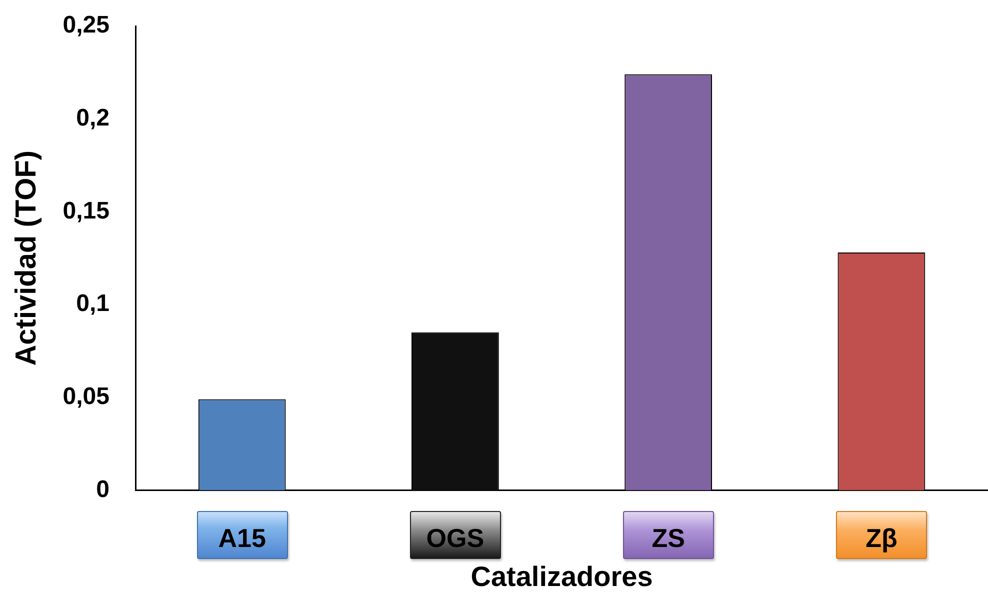  Describe the element at coordinates (882, 537) in the screenshot. I see `x-tick-label: Zβ` at that location.